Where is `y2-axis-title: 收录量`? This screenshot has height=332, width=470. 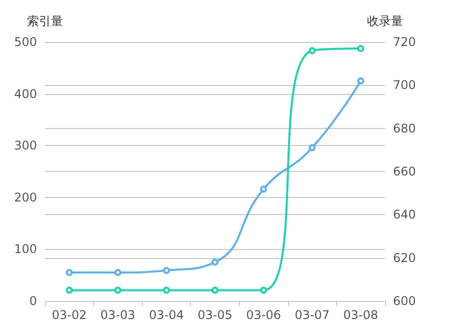
y2-axis-title: 收录量 is located at coordinates (385, 21).